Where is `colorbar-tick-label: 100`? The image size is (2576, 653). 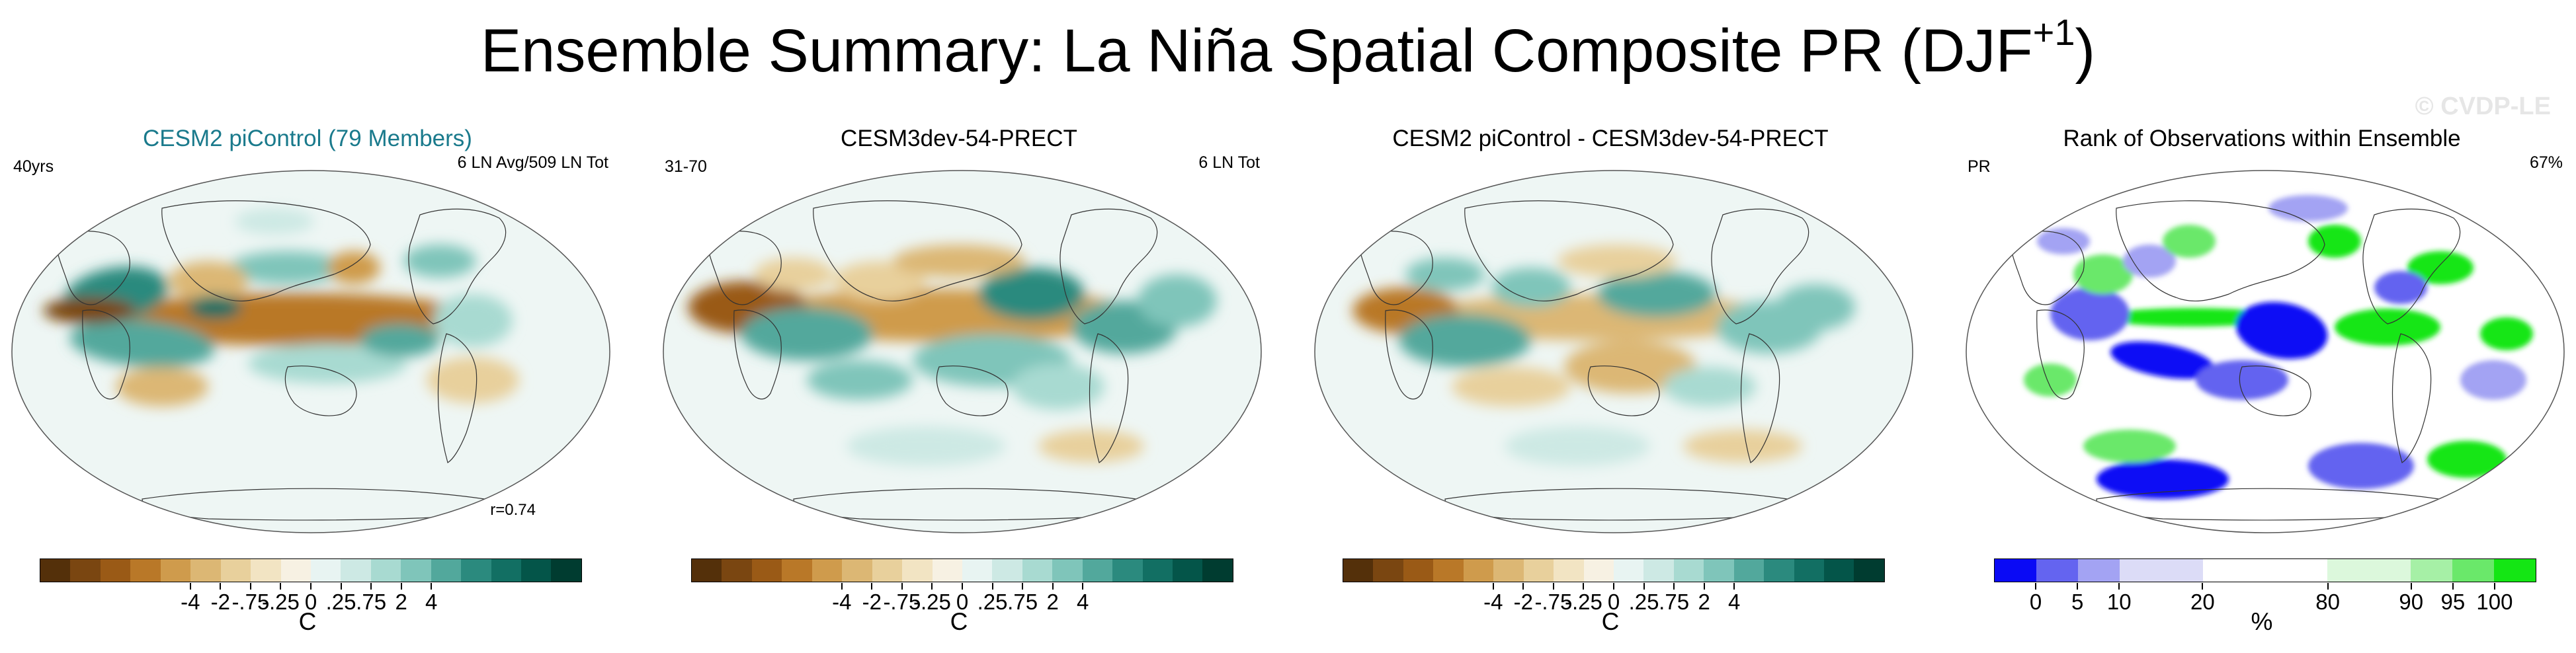
colorbar-tick-label: 100 is located at coordinates (2494, 602).